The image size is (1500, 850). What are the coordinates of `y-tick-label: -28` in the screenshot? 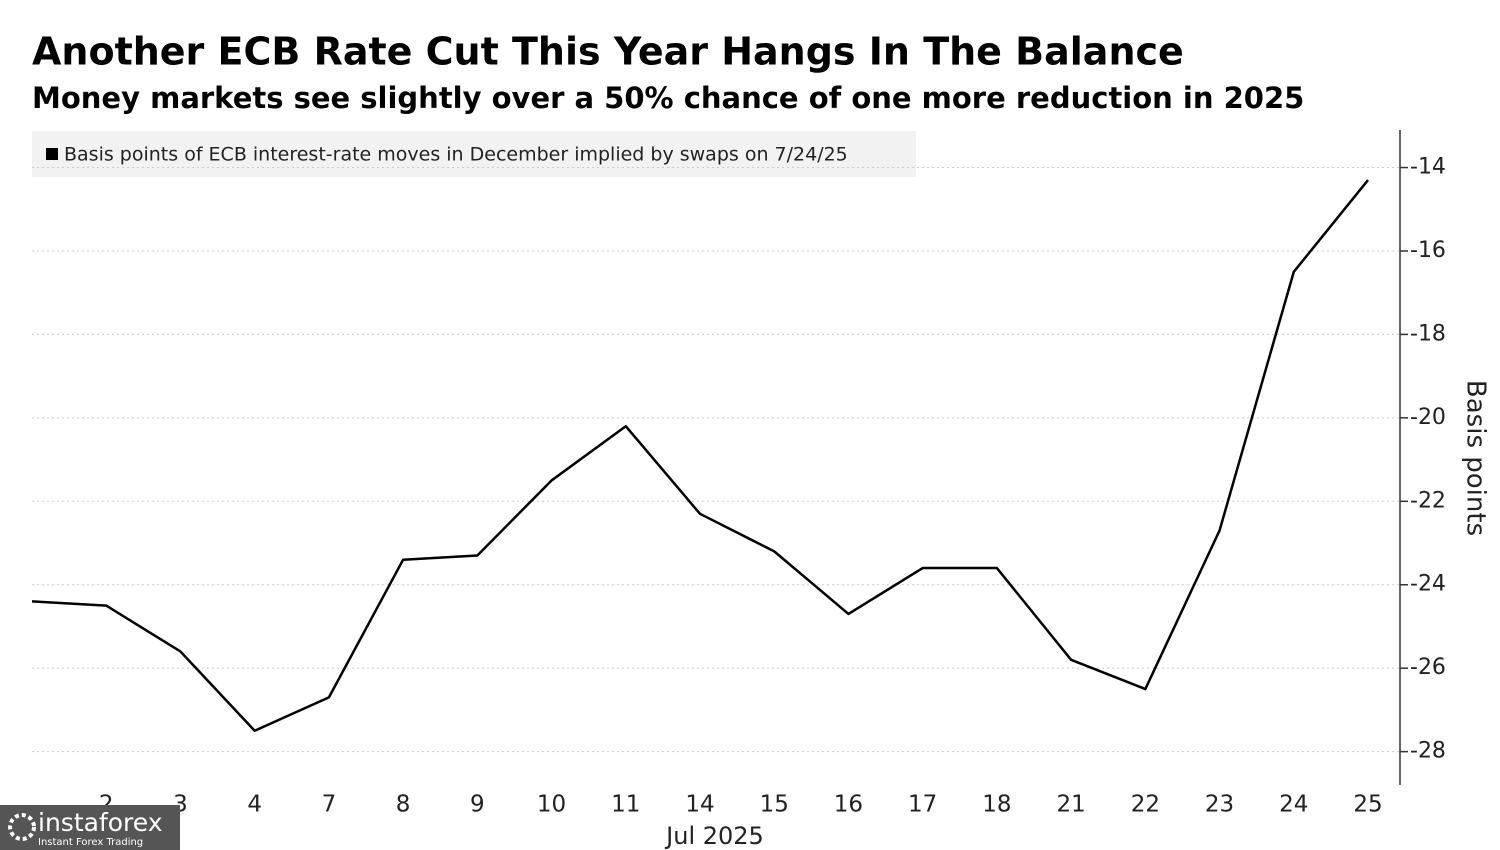 It's located at (1428, 751).